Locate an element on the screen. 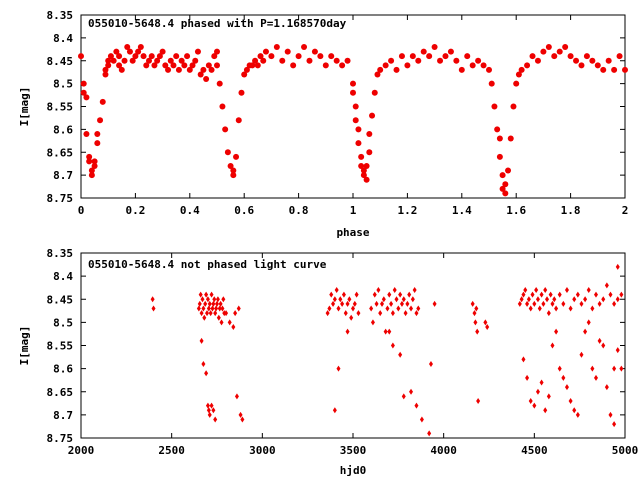  x-tick-label: 2 is located at coordinates (625, 210).